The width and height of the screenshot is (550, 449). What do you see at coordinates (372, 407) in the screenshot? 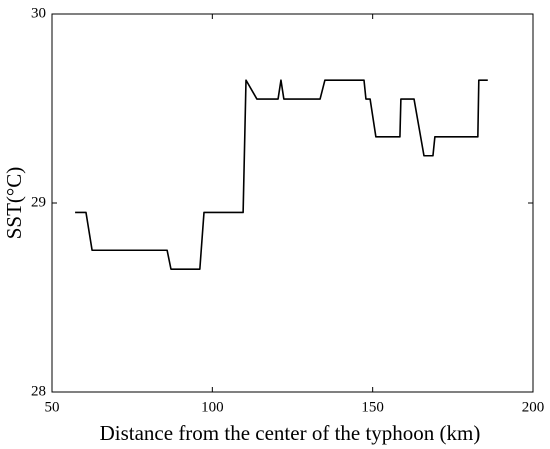
I see `x-tick-label: 150` at bounding box center [372, 407].